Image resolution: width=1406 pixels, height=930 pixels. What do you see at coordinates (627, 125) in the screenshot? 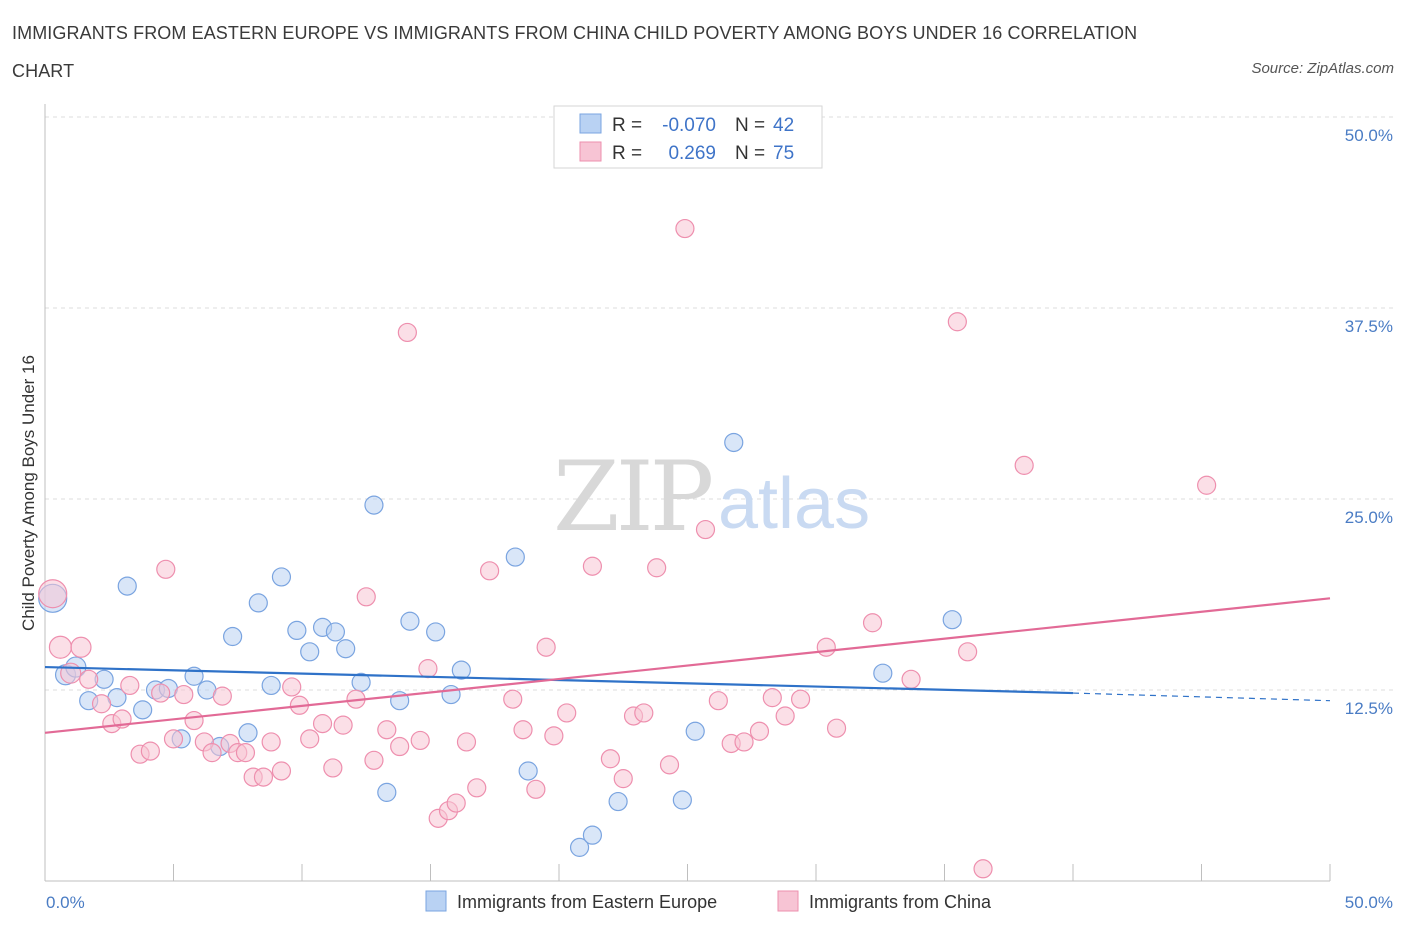
I see `legend-r-label-1: R =` at bounding box center [627, 125].